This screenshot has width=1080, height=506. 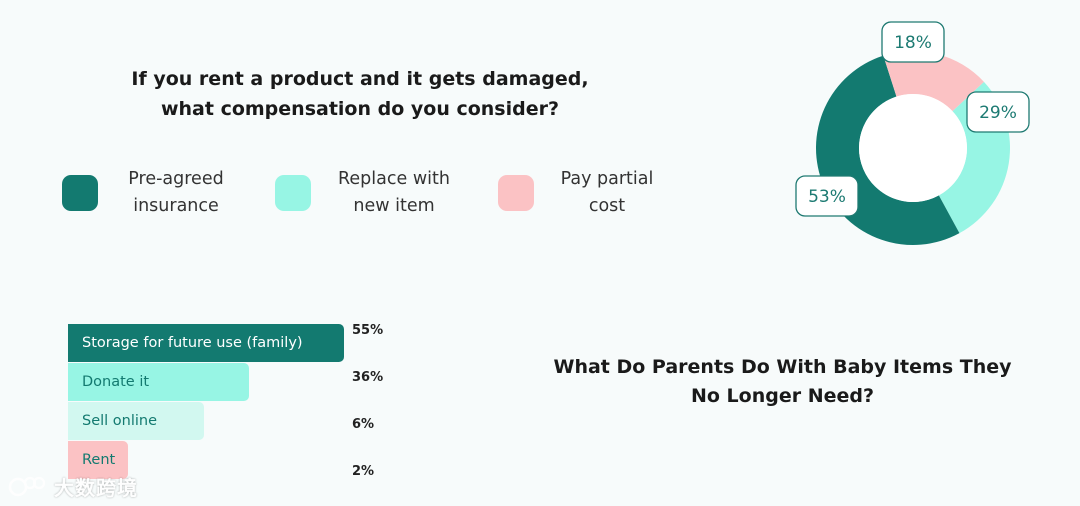 What do you see at coordinates (913, 148) in the screenshot?
I see `donut-hole` at bounding box center [913, 148].